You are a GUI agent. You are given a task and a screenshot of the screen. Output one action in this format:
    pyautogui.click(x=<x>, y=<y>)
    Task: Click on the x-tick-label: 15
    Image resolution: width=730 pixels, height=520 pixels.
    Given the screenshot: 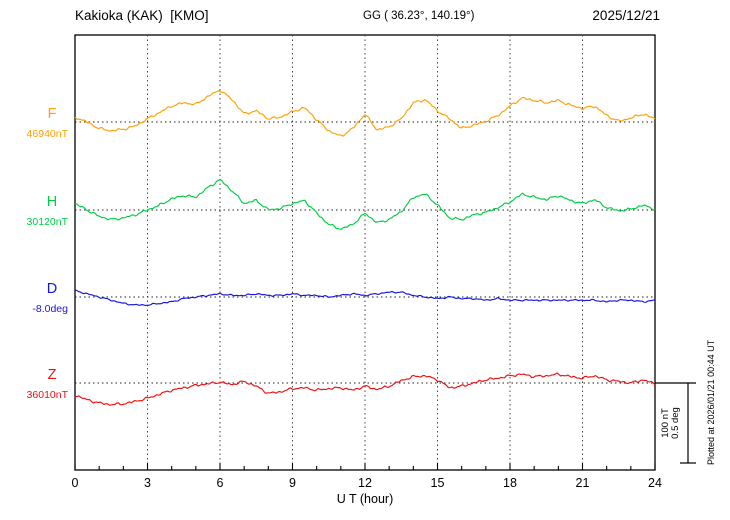 What is the action you would take?
    pyautogui.click(x=438, y=483)
    